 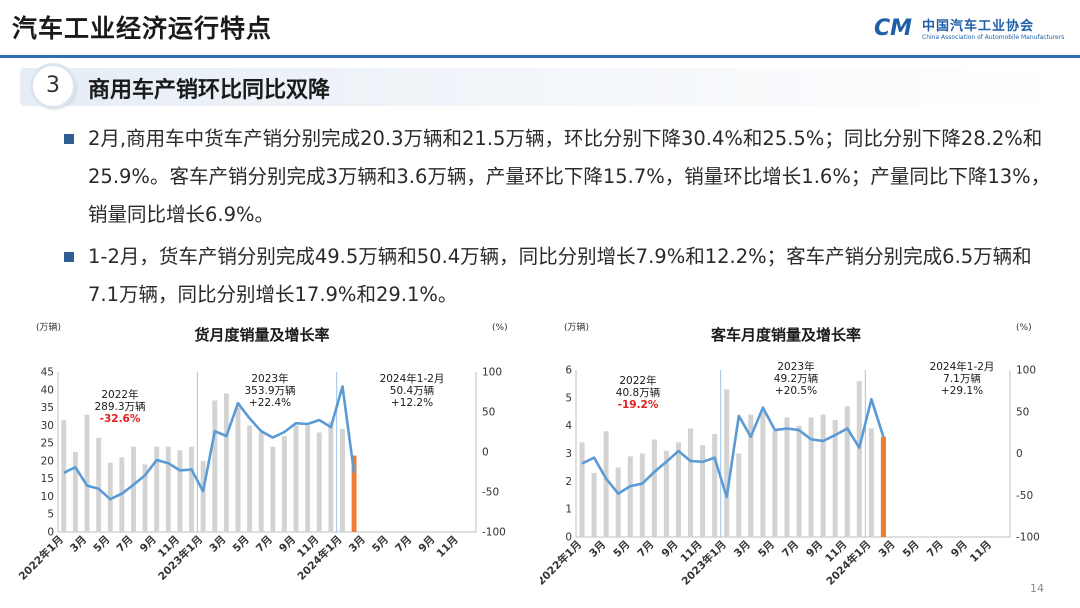 I want to click on y-tick-label: 6, so click(x=568, y=371).